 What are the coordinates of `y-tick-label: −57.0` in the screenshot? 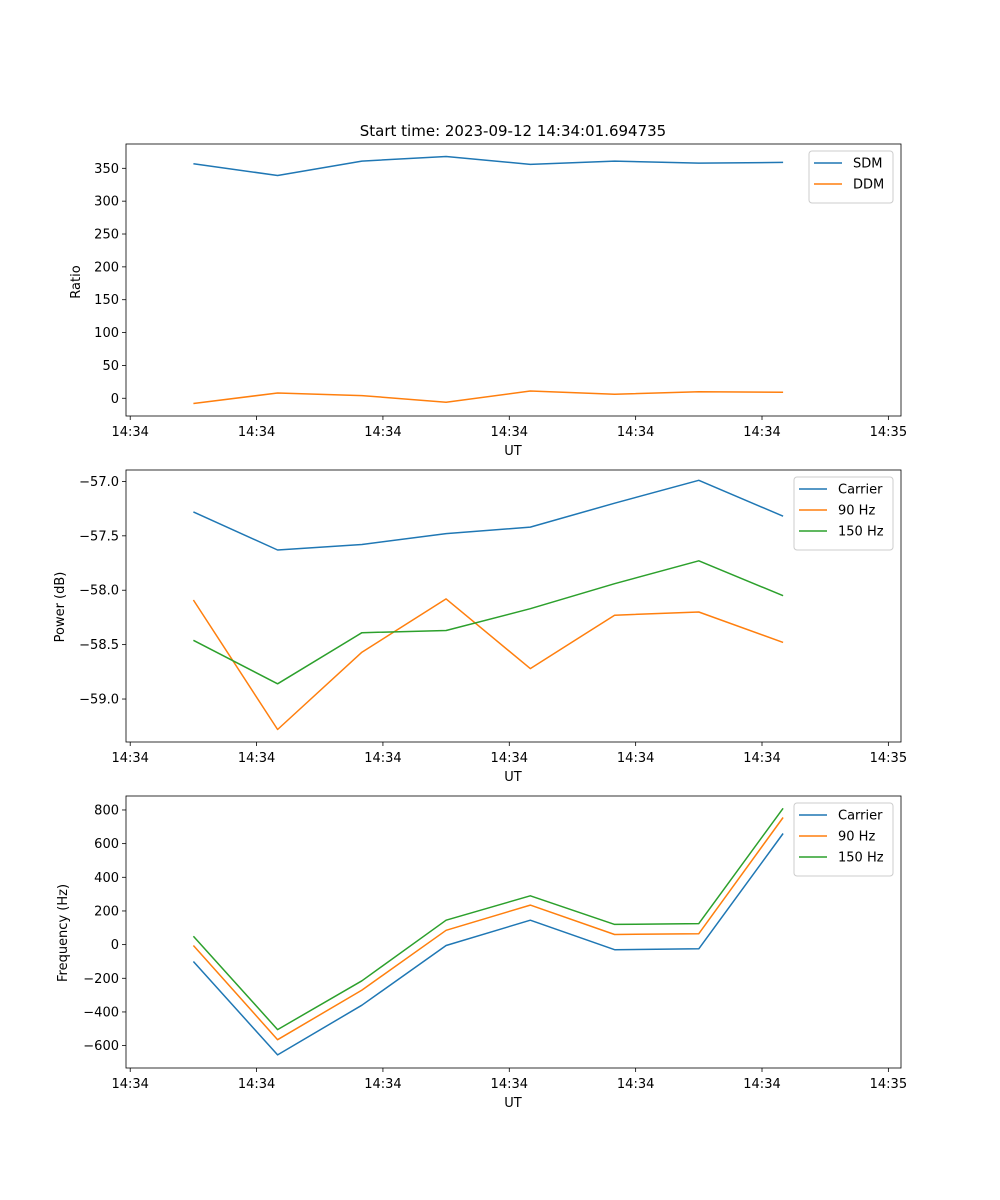 It's located at (99, 482).